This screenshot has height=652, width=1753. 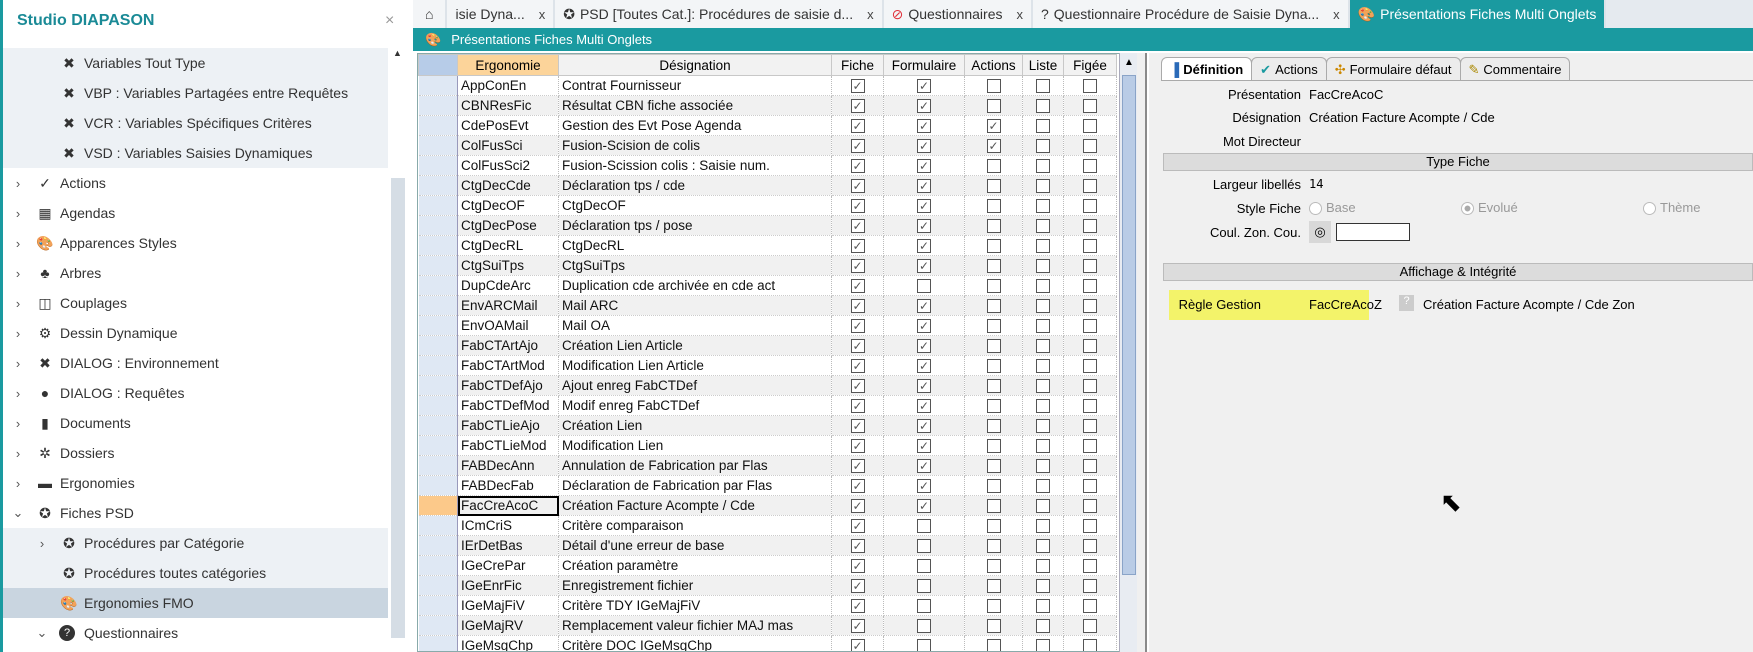 I want to click on designation-cell: Critère DOC IGeMsgChp, so click(x=695, y=643).